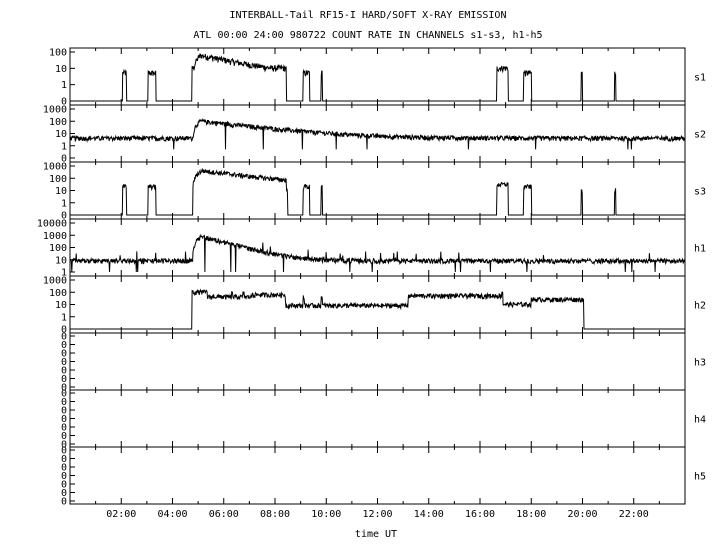 The width and height of the screenshot is (720, 550). I want to click on panel-frame-h5, so click(377, 475).